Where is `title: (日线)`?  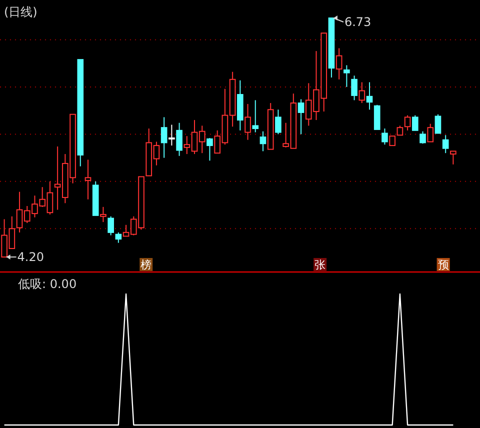
title: (日线) is located at coordinates (21, 12).